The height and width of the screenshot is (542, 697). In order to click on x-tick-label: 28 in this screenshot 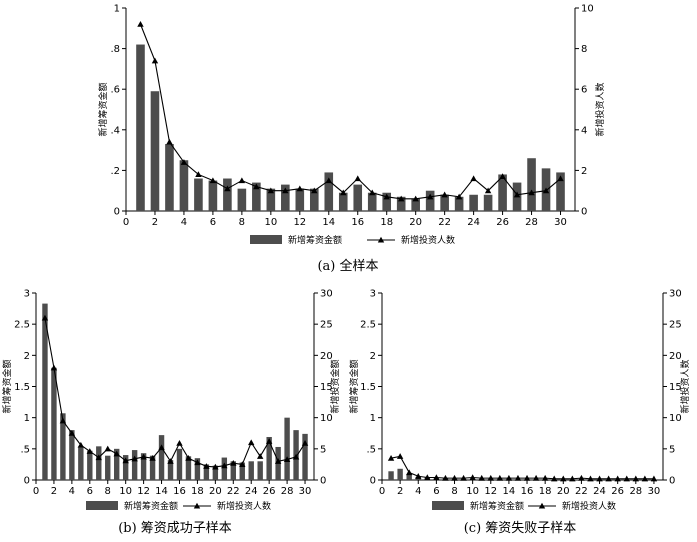, I will do `click(287, 491)`.